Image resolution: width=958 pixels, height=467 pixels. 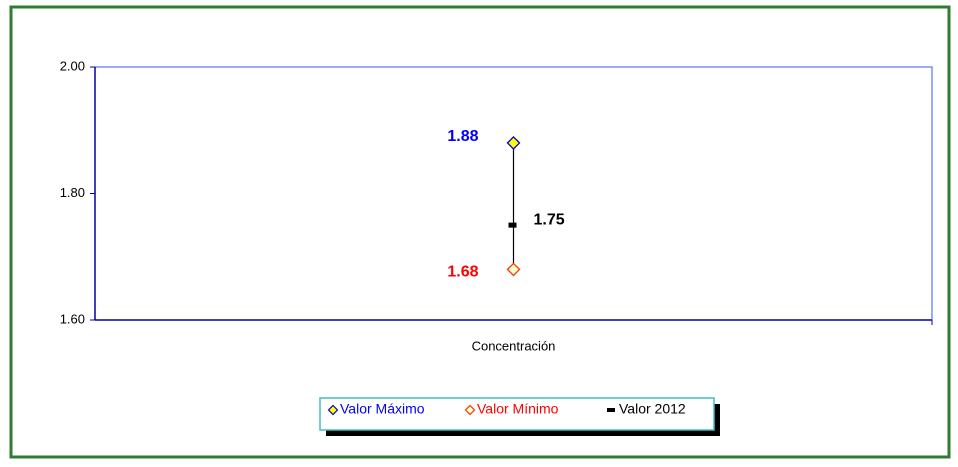 I want to click on data-label: 1.68, so click(x=462, y=272).